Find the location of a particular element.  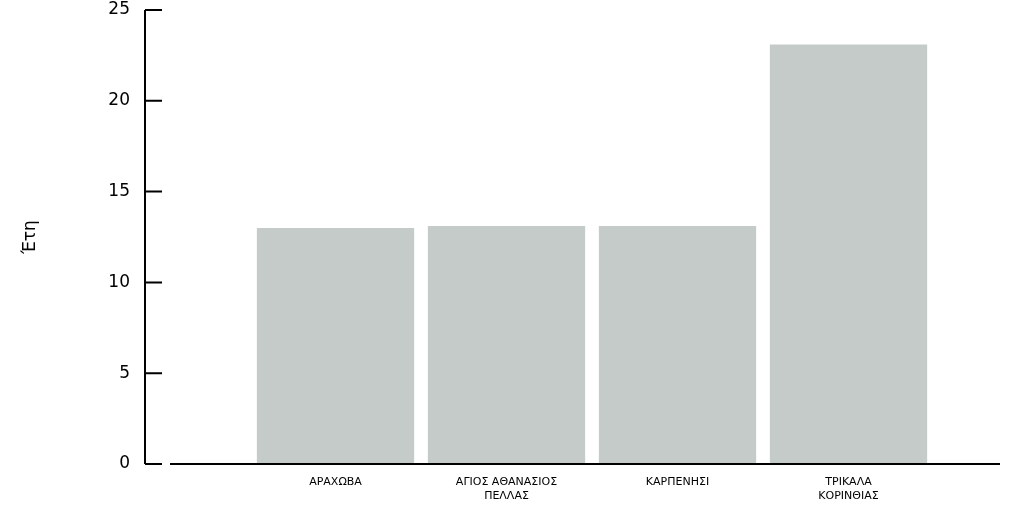

y-tick-label: 0 is located at coordinates (124, 462).